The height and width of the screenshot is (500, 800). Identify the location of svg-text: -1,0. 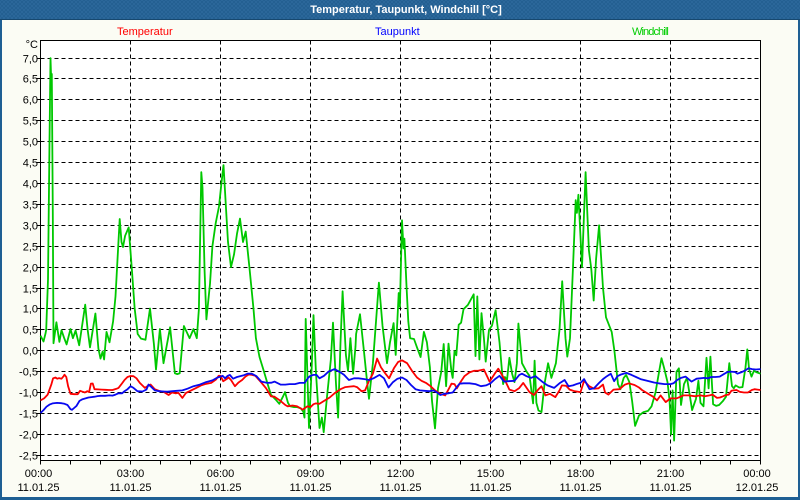
(28, 394).